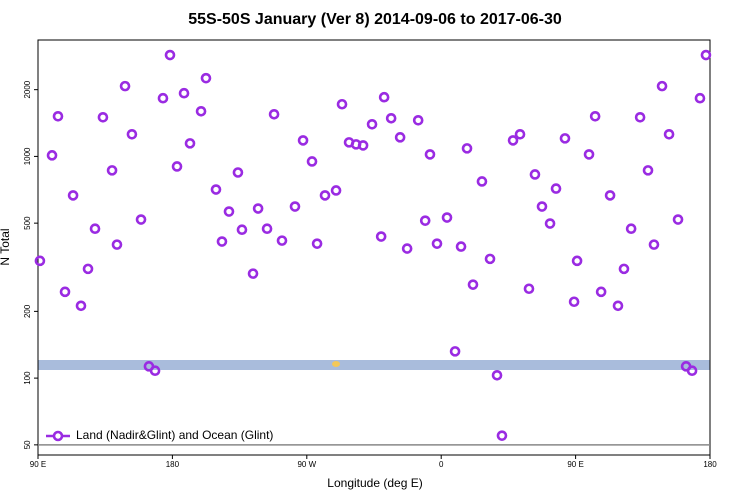 The height and width of the screenshot is (500, 750). I want to click on x-tick-label: 90 W, so click(306, 464).